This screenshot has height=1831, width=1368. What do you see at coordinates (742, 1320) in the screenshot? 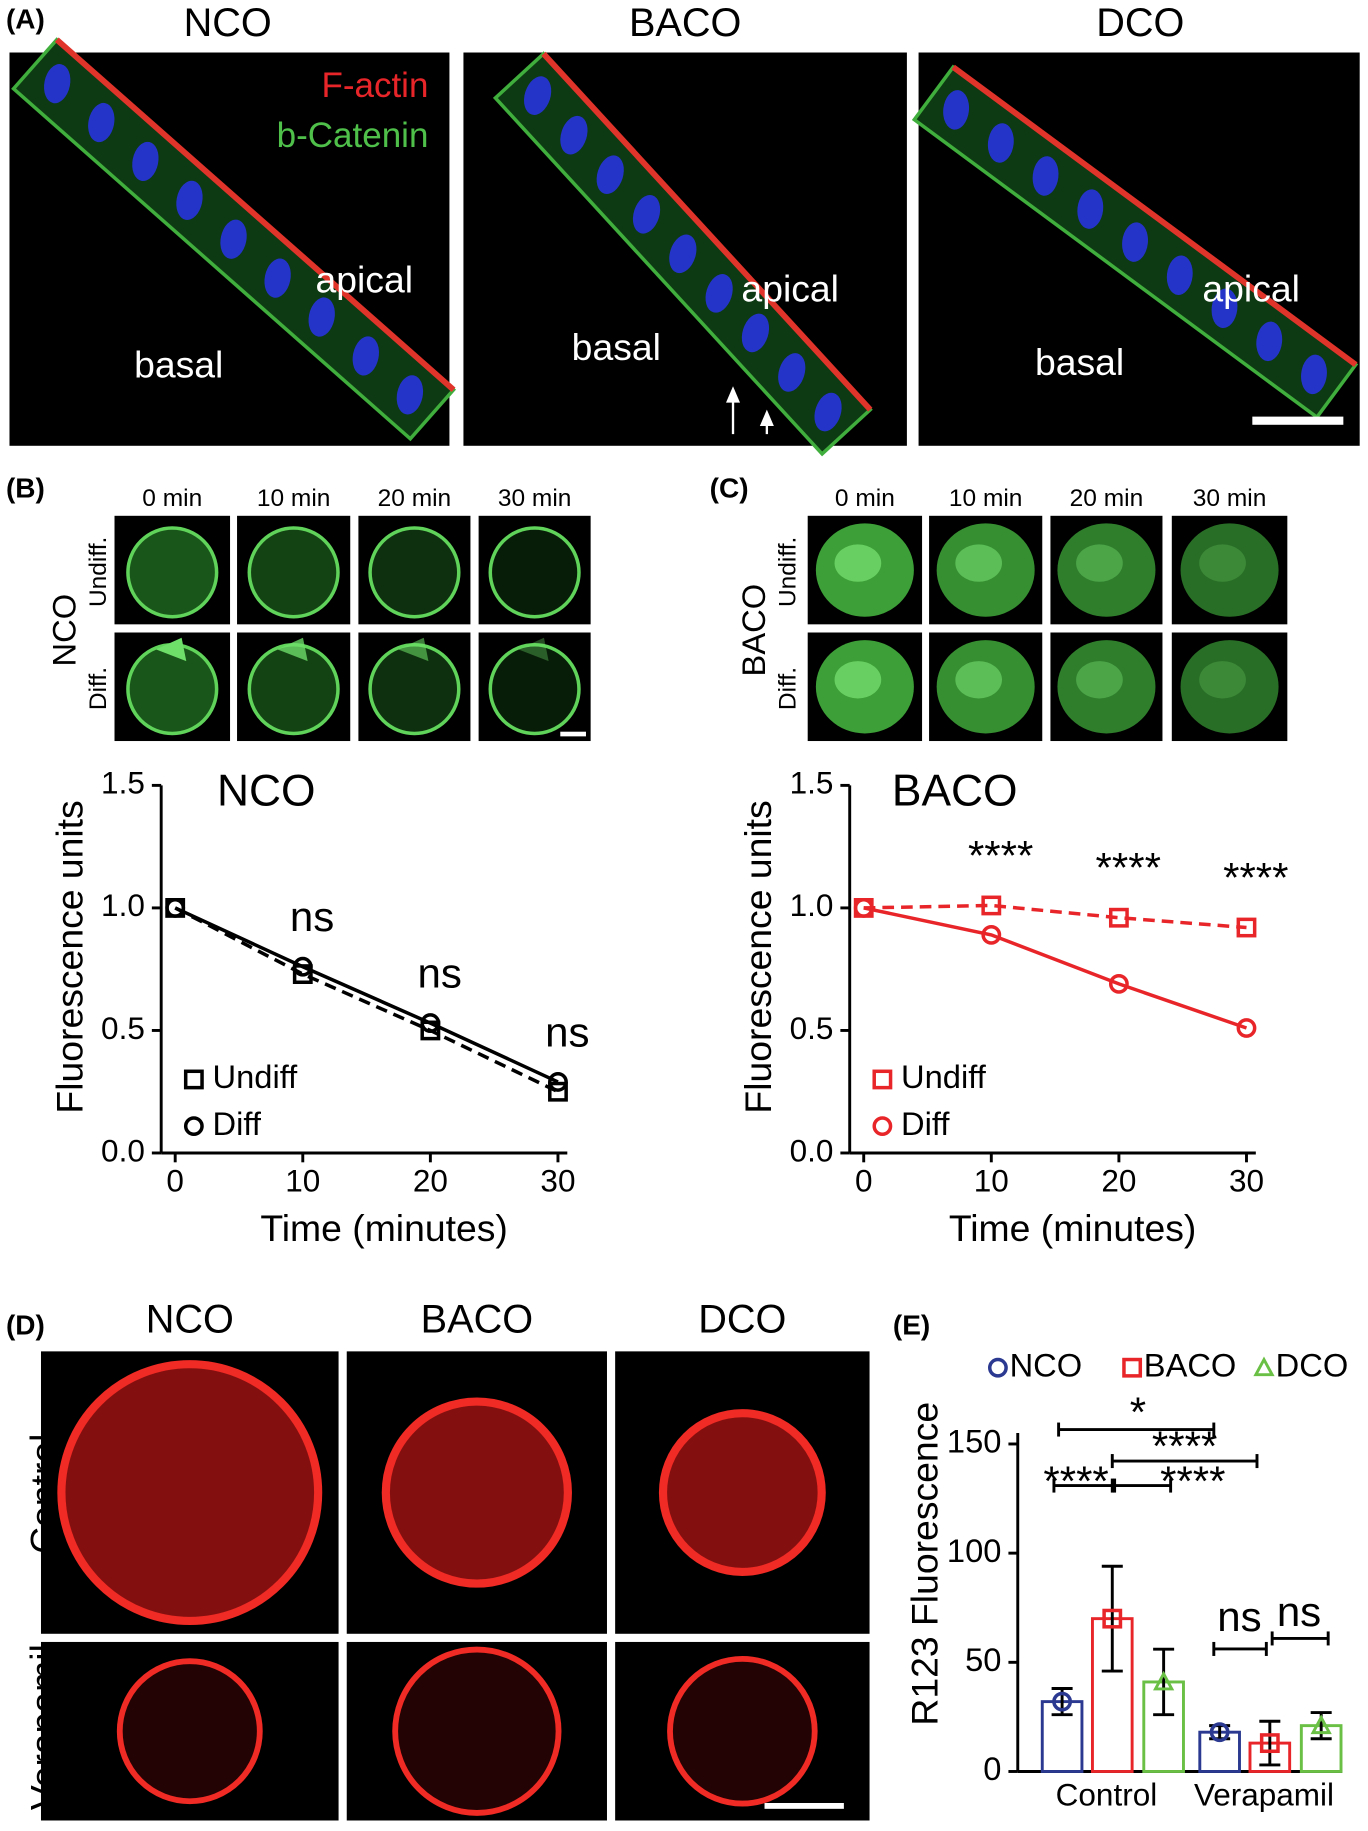
I see `column-title: DCO` at bounding box center [742, 1320].